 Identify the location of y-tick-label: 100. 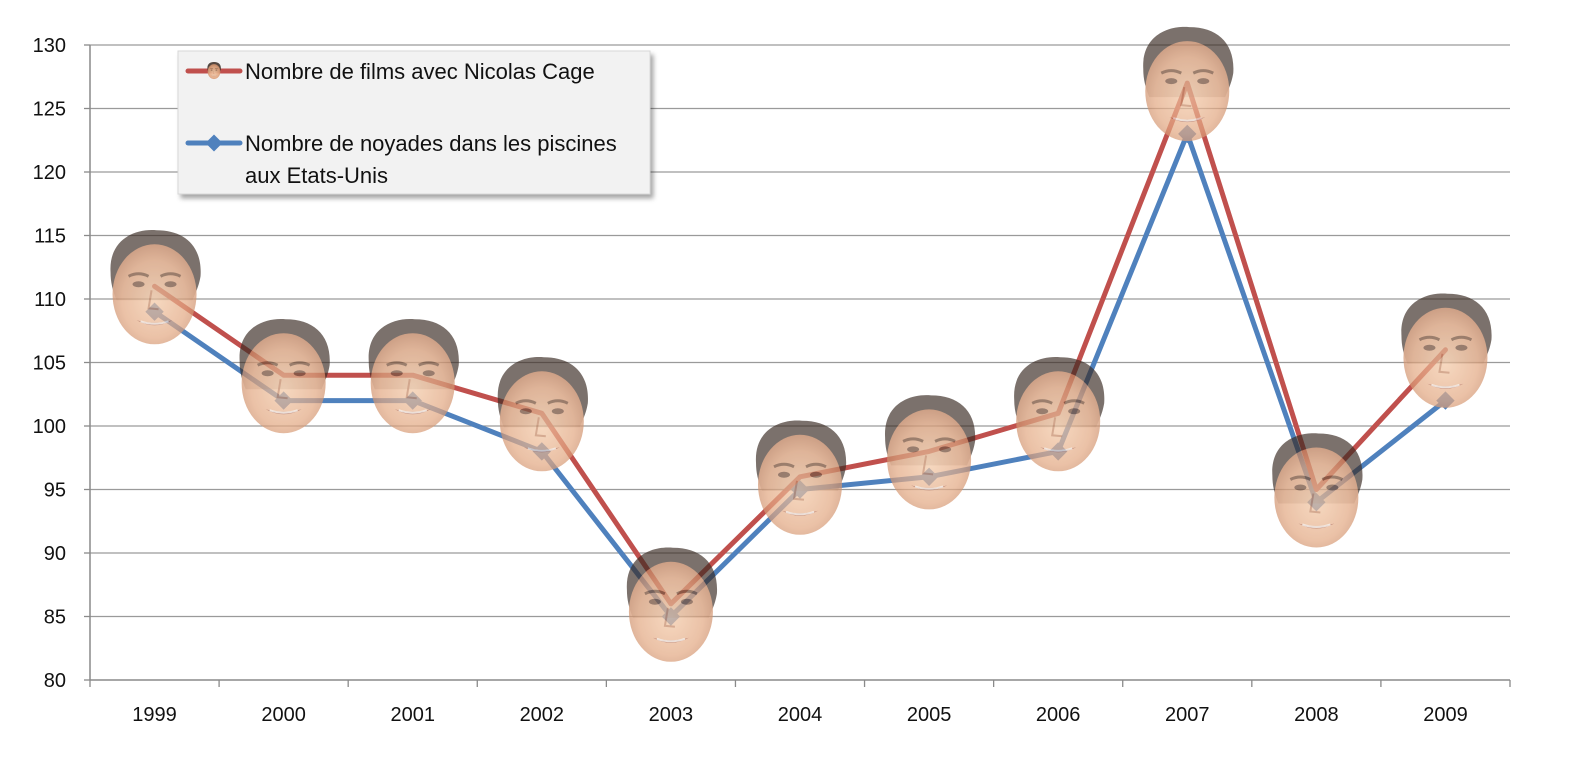
(49, 427).